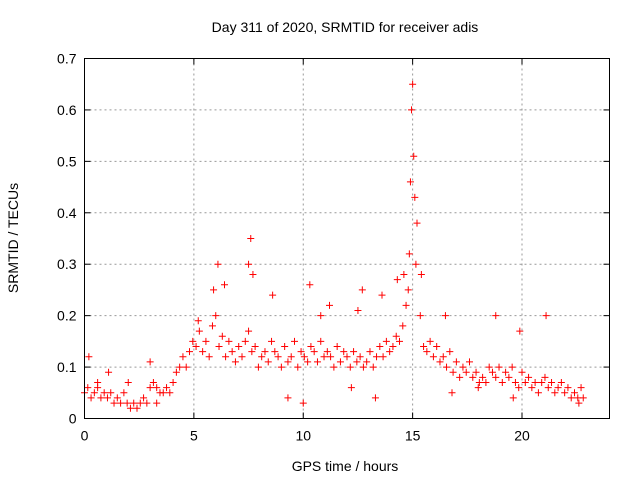 Image resolution: width=640 pixels, height=480 pixels. Describe the element at coordinates (303, 436) in the screenshot. I see `x-tick-label: 10` at that location.